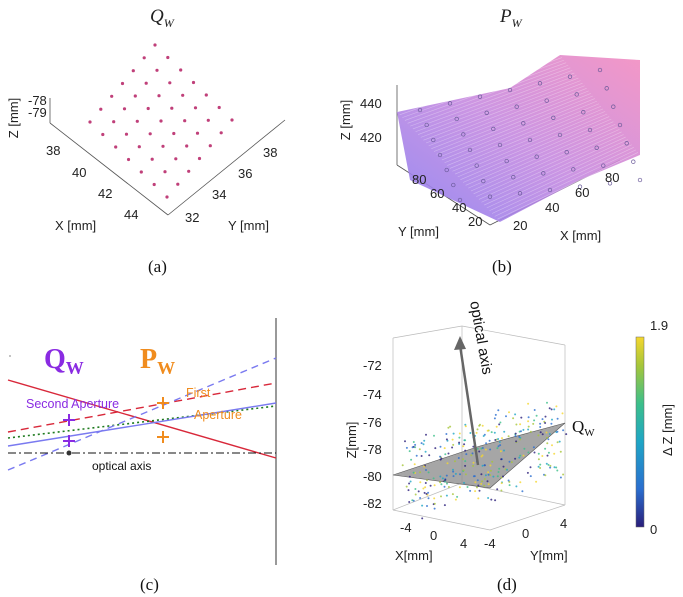 This screenshot has height=597, width=683. Describe the element at coordinates (72, 404) in the screenshot. I see `second-aperture-label: Second Aperture` at that location.